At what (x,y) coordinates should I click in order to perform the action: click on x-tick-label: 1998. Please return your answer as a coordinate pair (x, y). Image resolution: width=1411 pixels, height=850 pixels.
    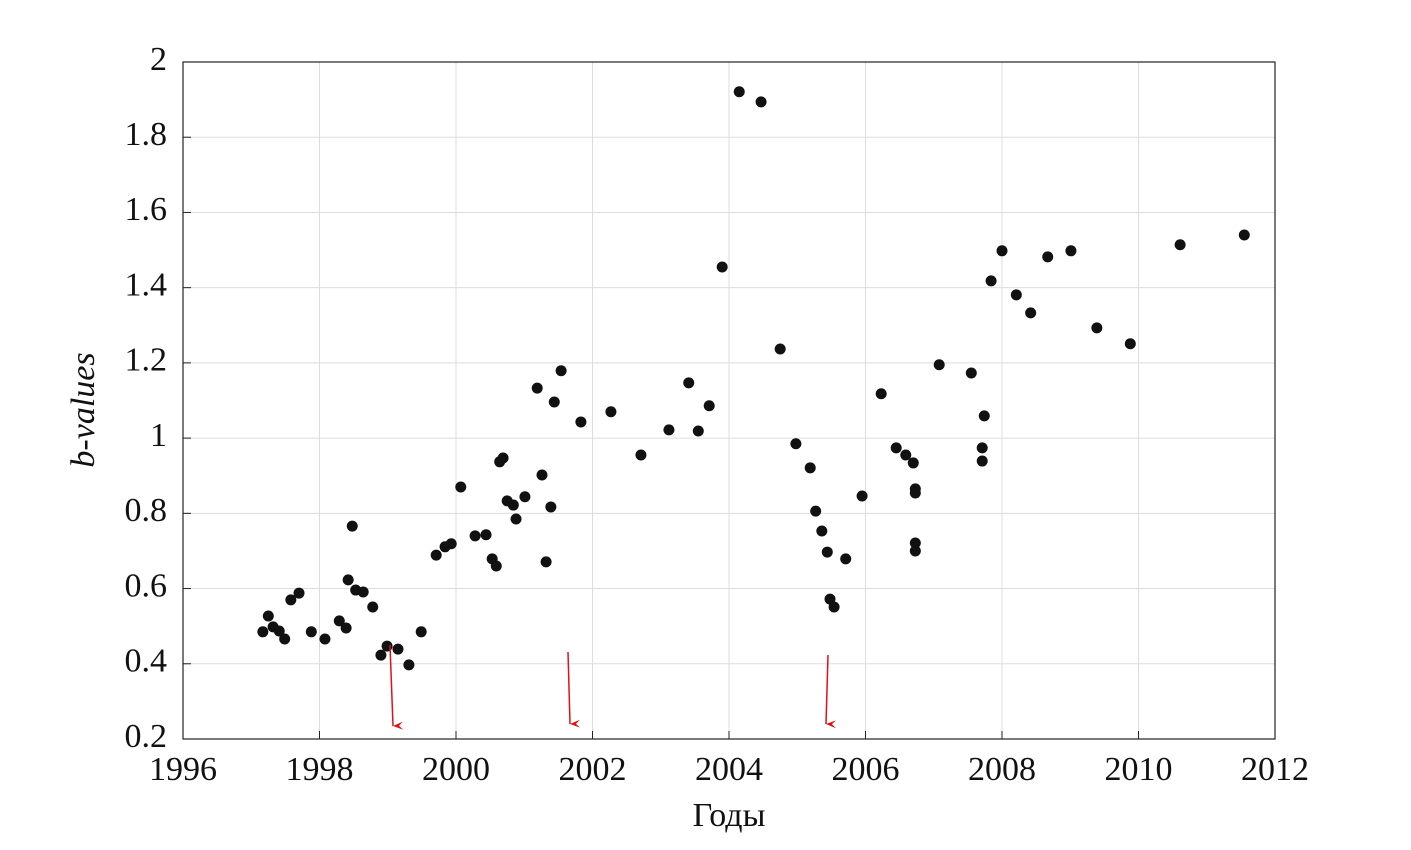
    Looking at the image, I should click on (320, 769).